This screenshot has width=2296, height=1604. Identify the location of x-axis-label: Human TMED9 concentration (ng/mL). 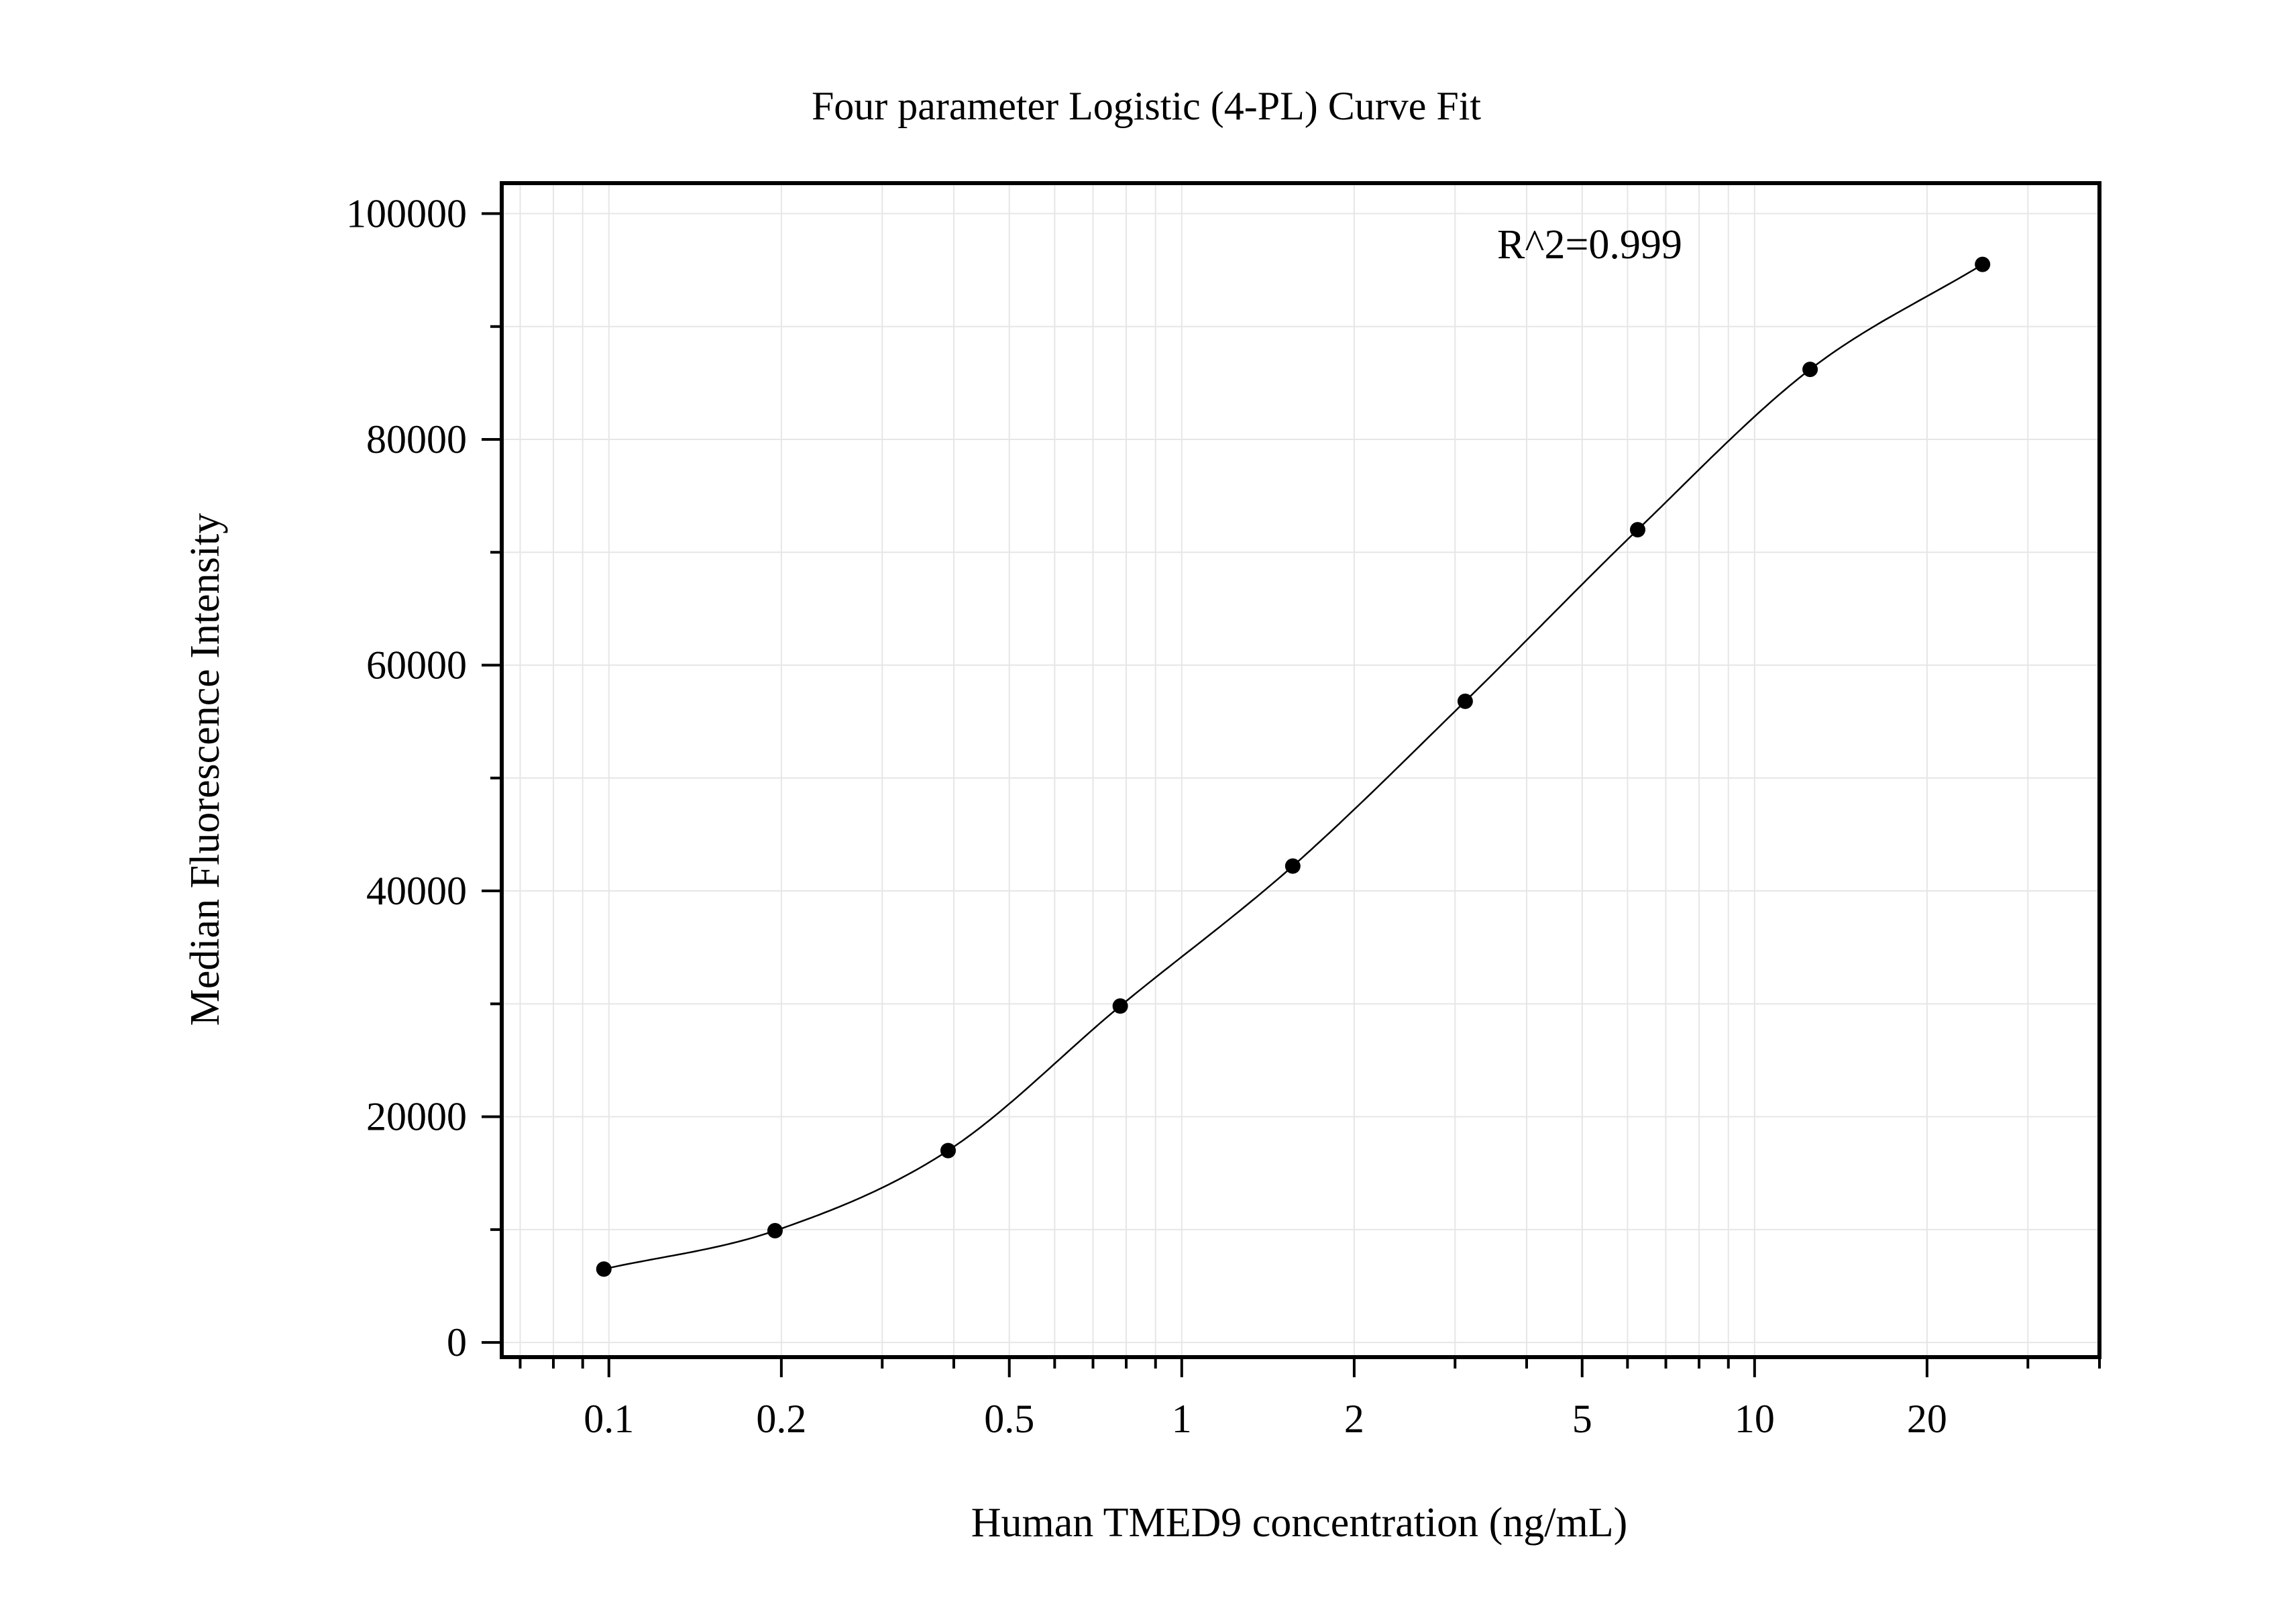
(1299, 1523).